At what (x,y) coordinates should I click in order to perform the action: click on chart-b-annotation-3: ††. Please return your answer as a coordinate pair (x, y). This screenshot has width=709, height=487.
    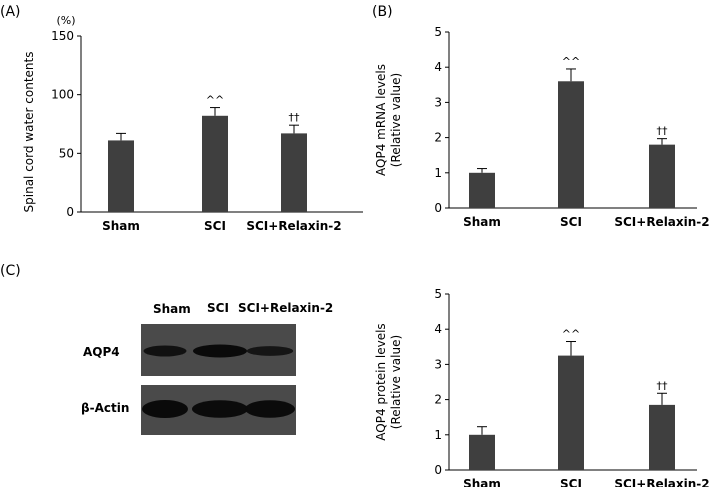
    Looking at the image, I should click on (663, 131).